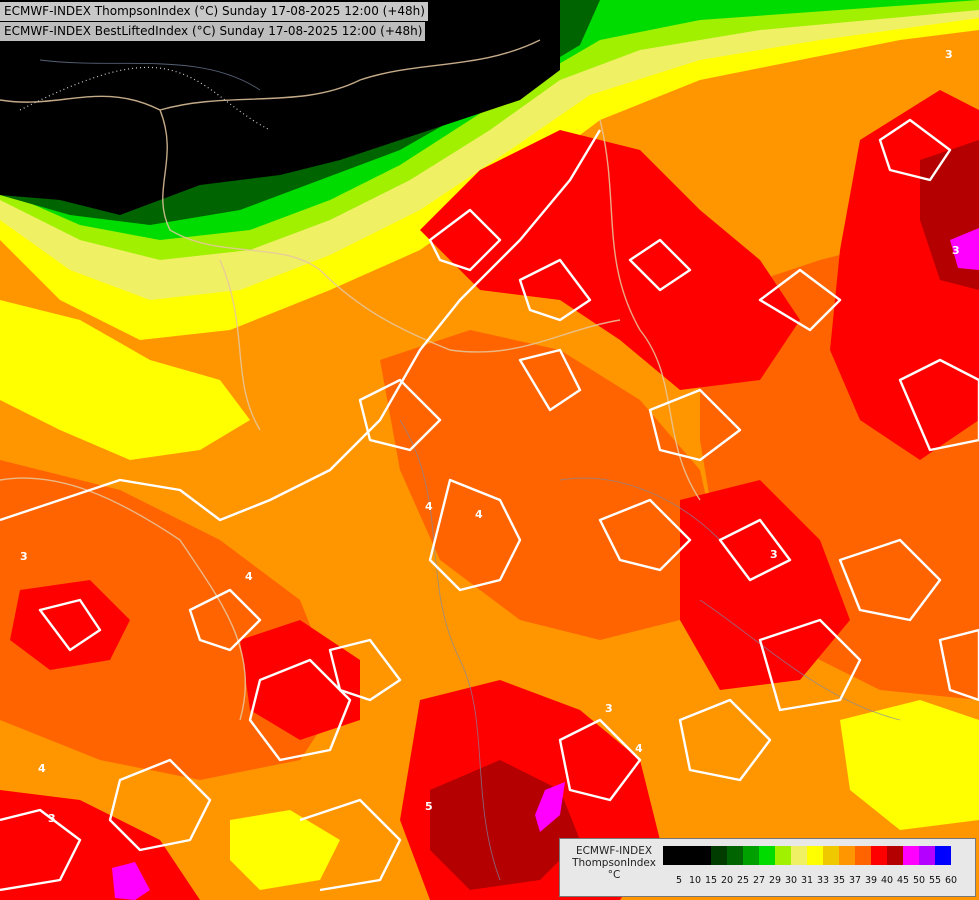 This screenshot has height=900, width=979. What do you see at coordinates (550, 485) in the screenshot?
I see `field-darkorange-center` at bounding box center [550, 485].